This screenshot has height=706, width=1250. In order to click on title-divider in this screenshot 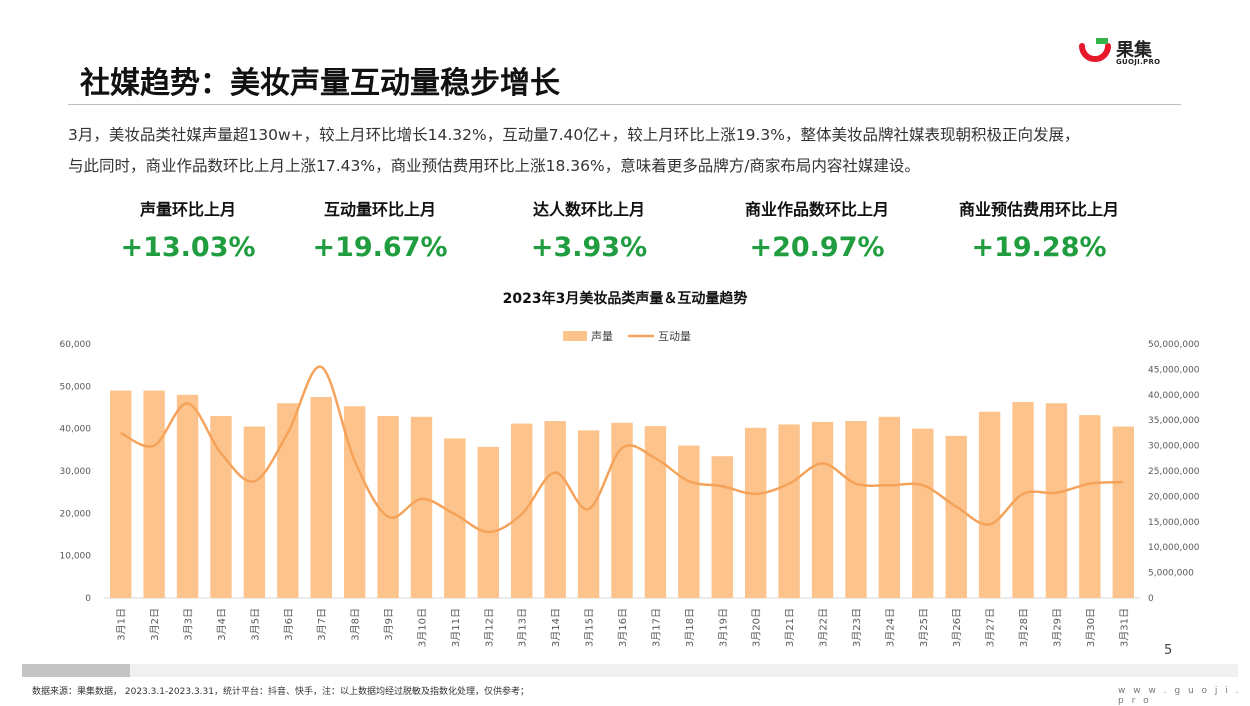, I will do `click(624, 104)`.